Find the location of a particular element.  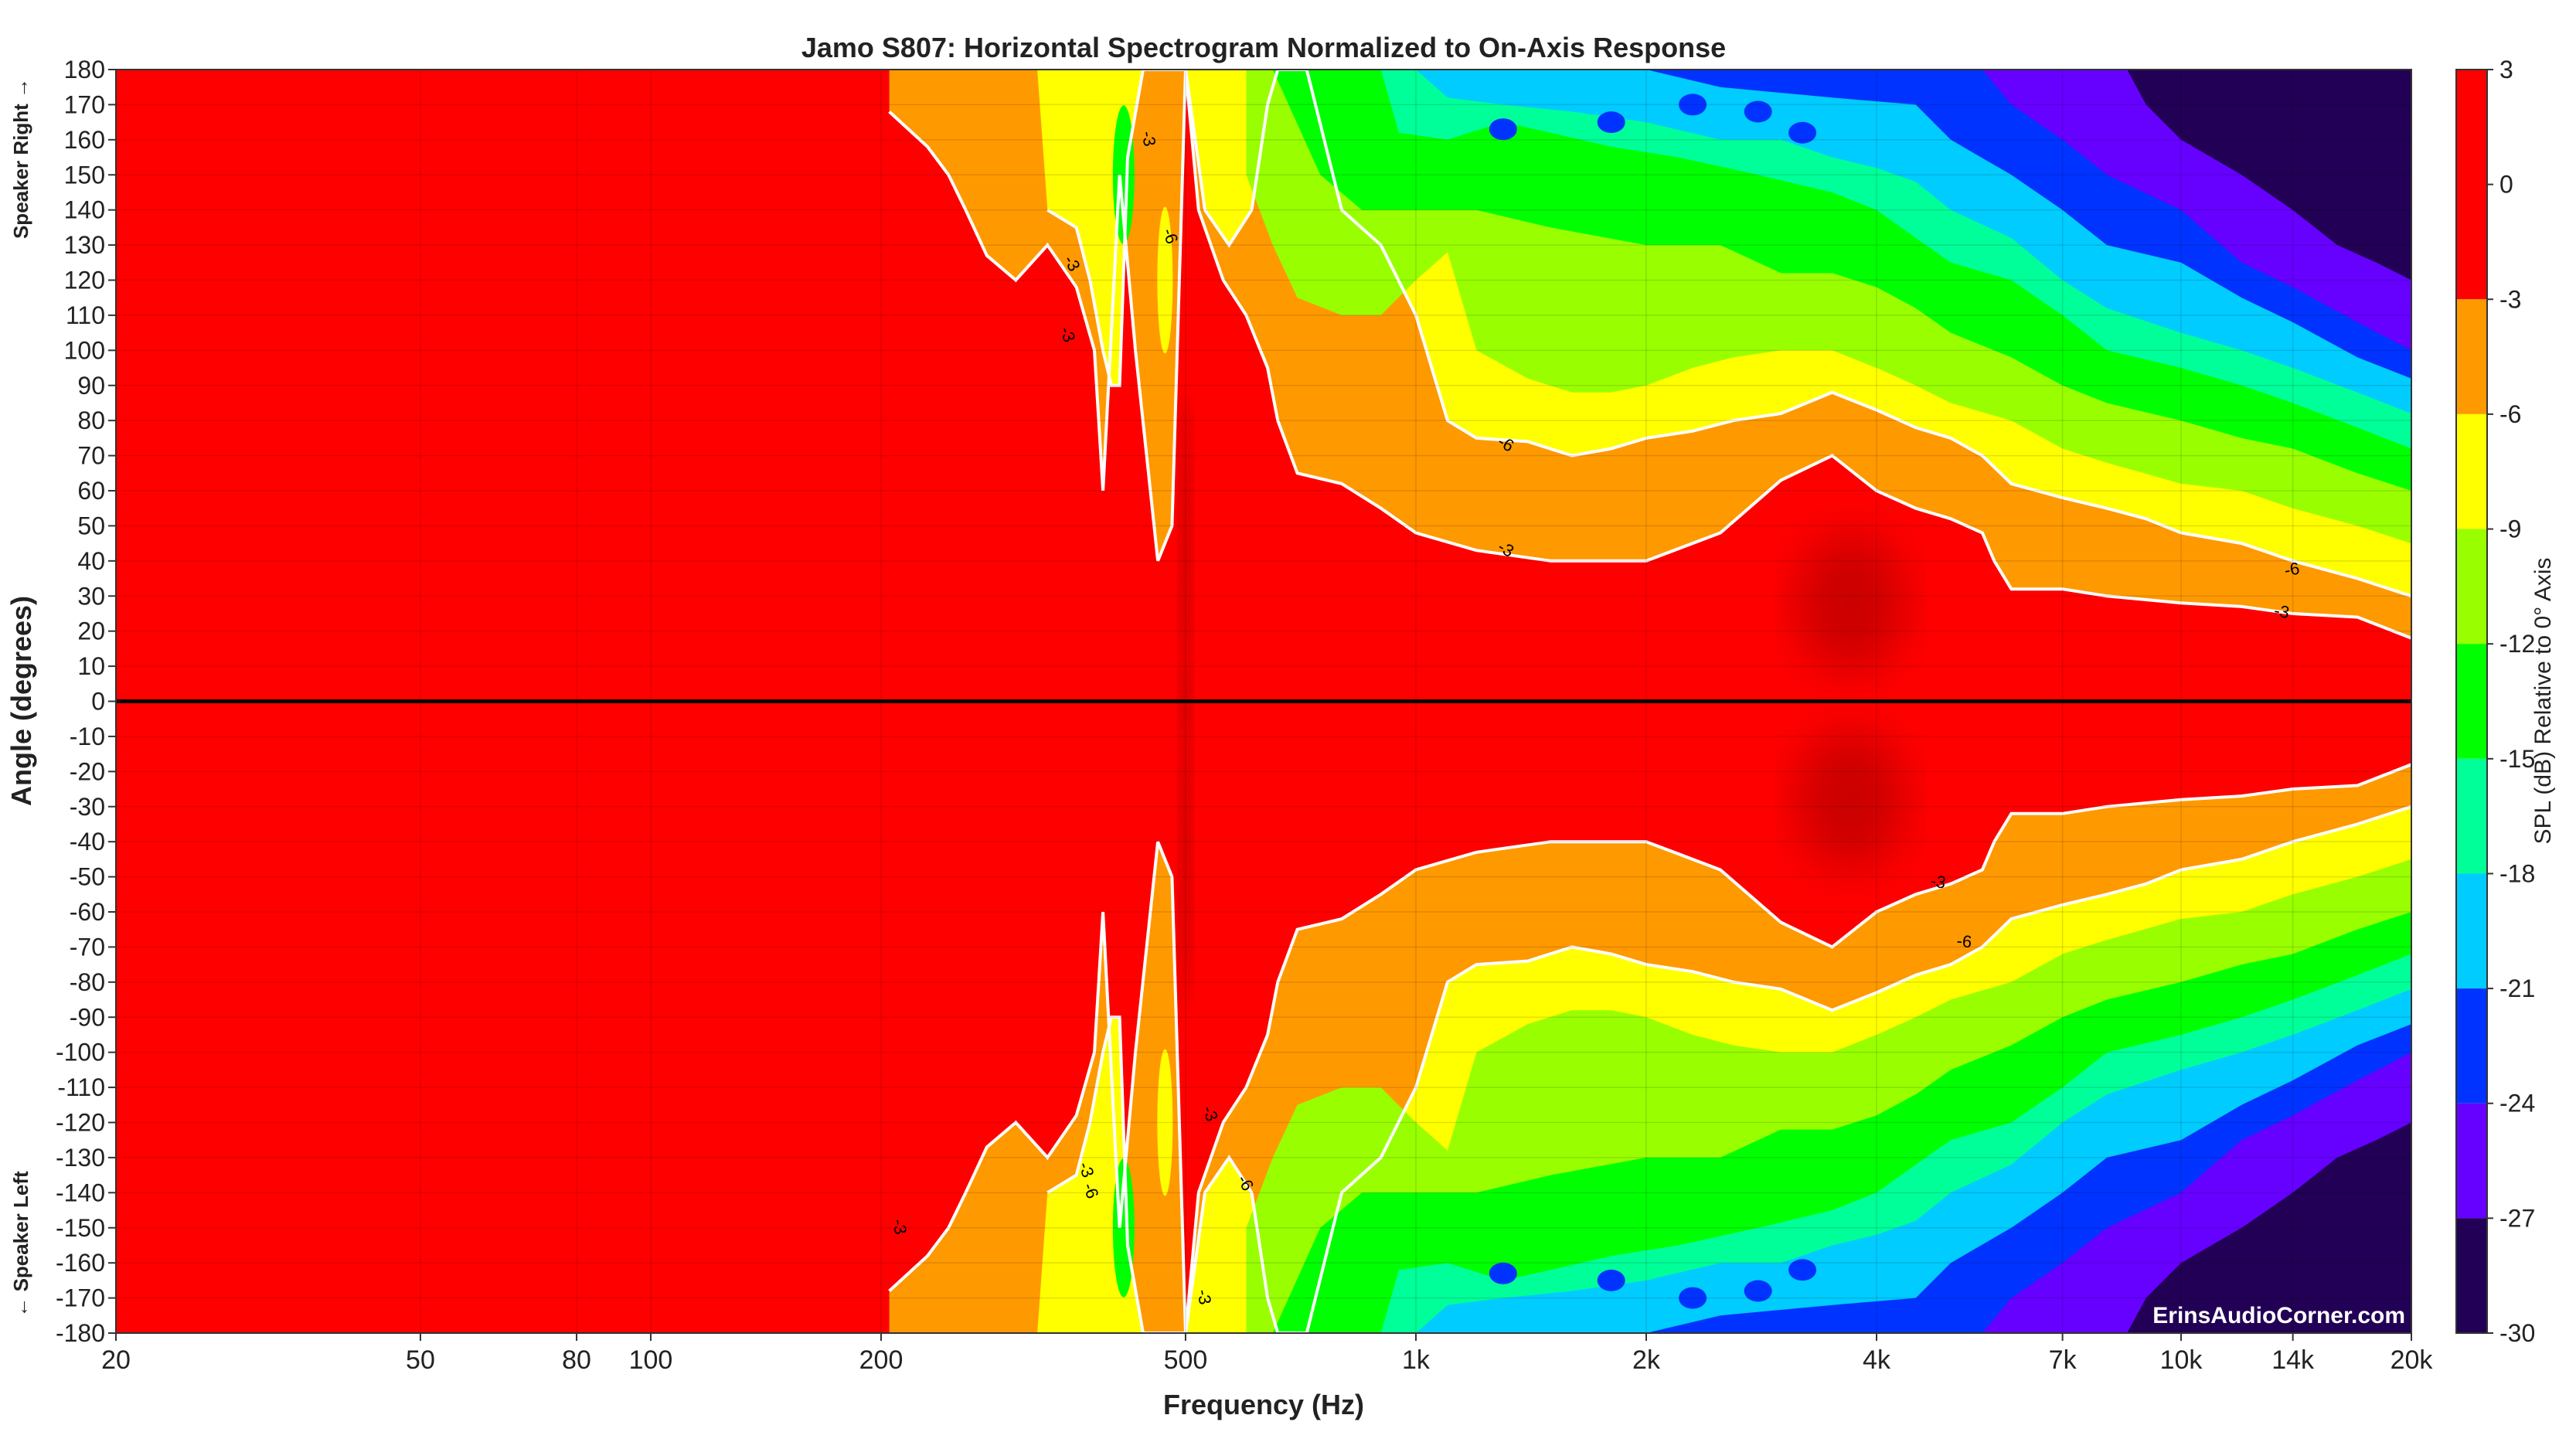

colorbar-tick-label: -30 is located at coordinates (2517, 1333).